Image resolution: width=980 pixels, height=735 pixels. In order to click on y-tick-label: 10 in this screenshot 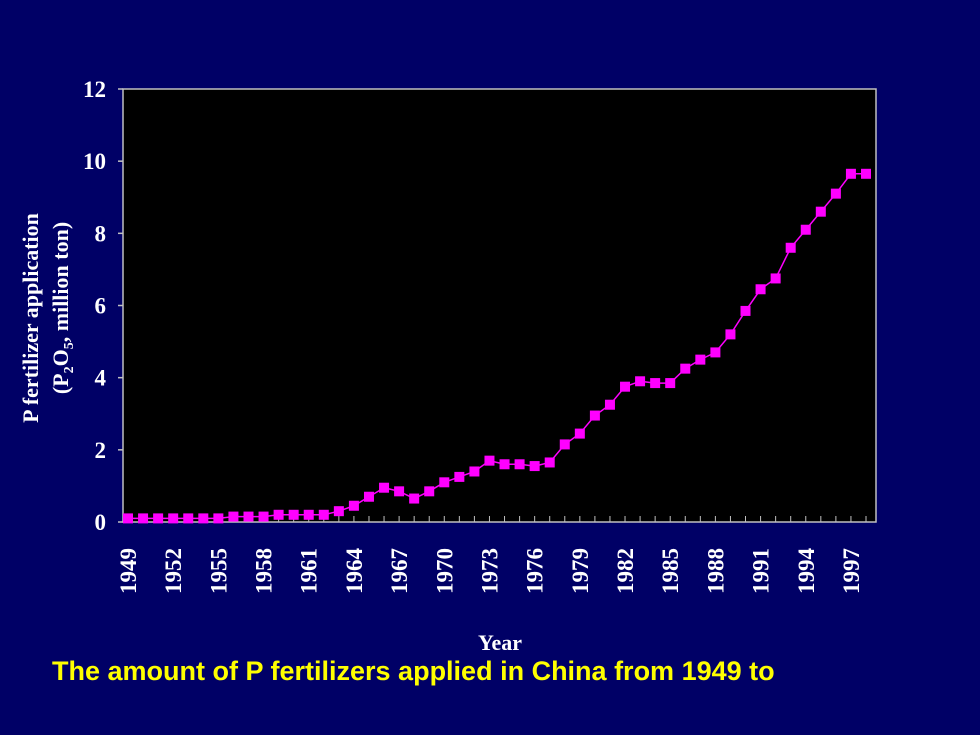, I will do `click(94, 161)`.